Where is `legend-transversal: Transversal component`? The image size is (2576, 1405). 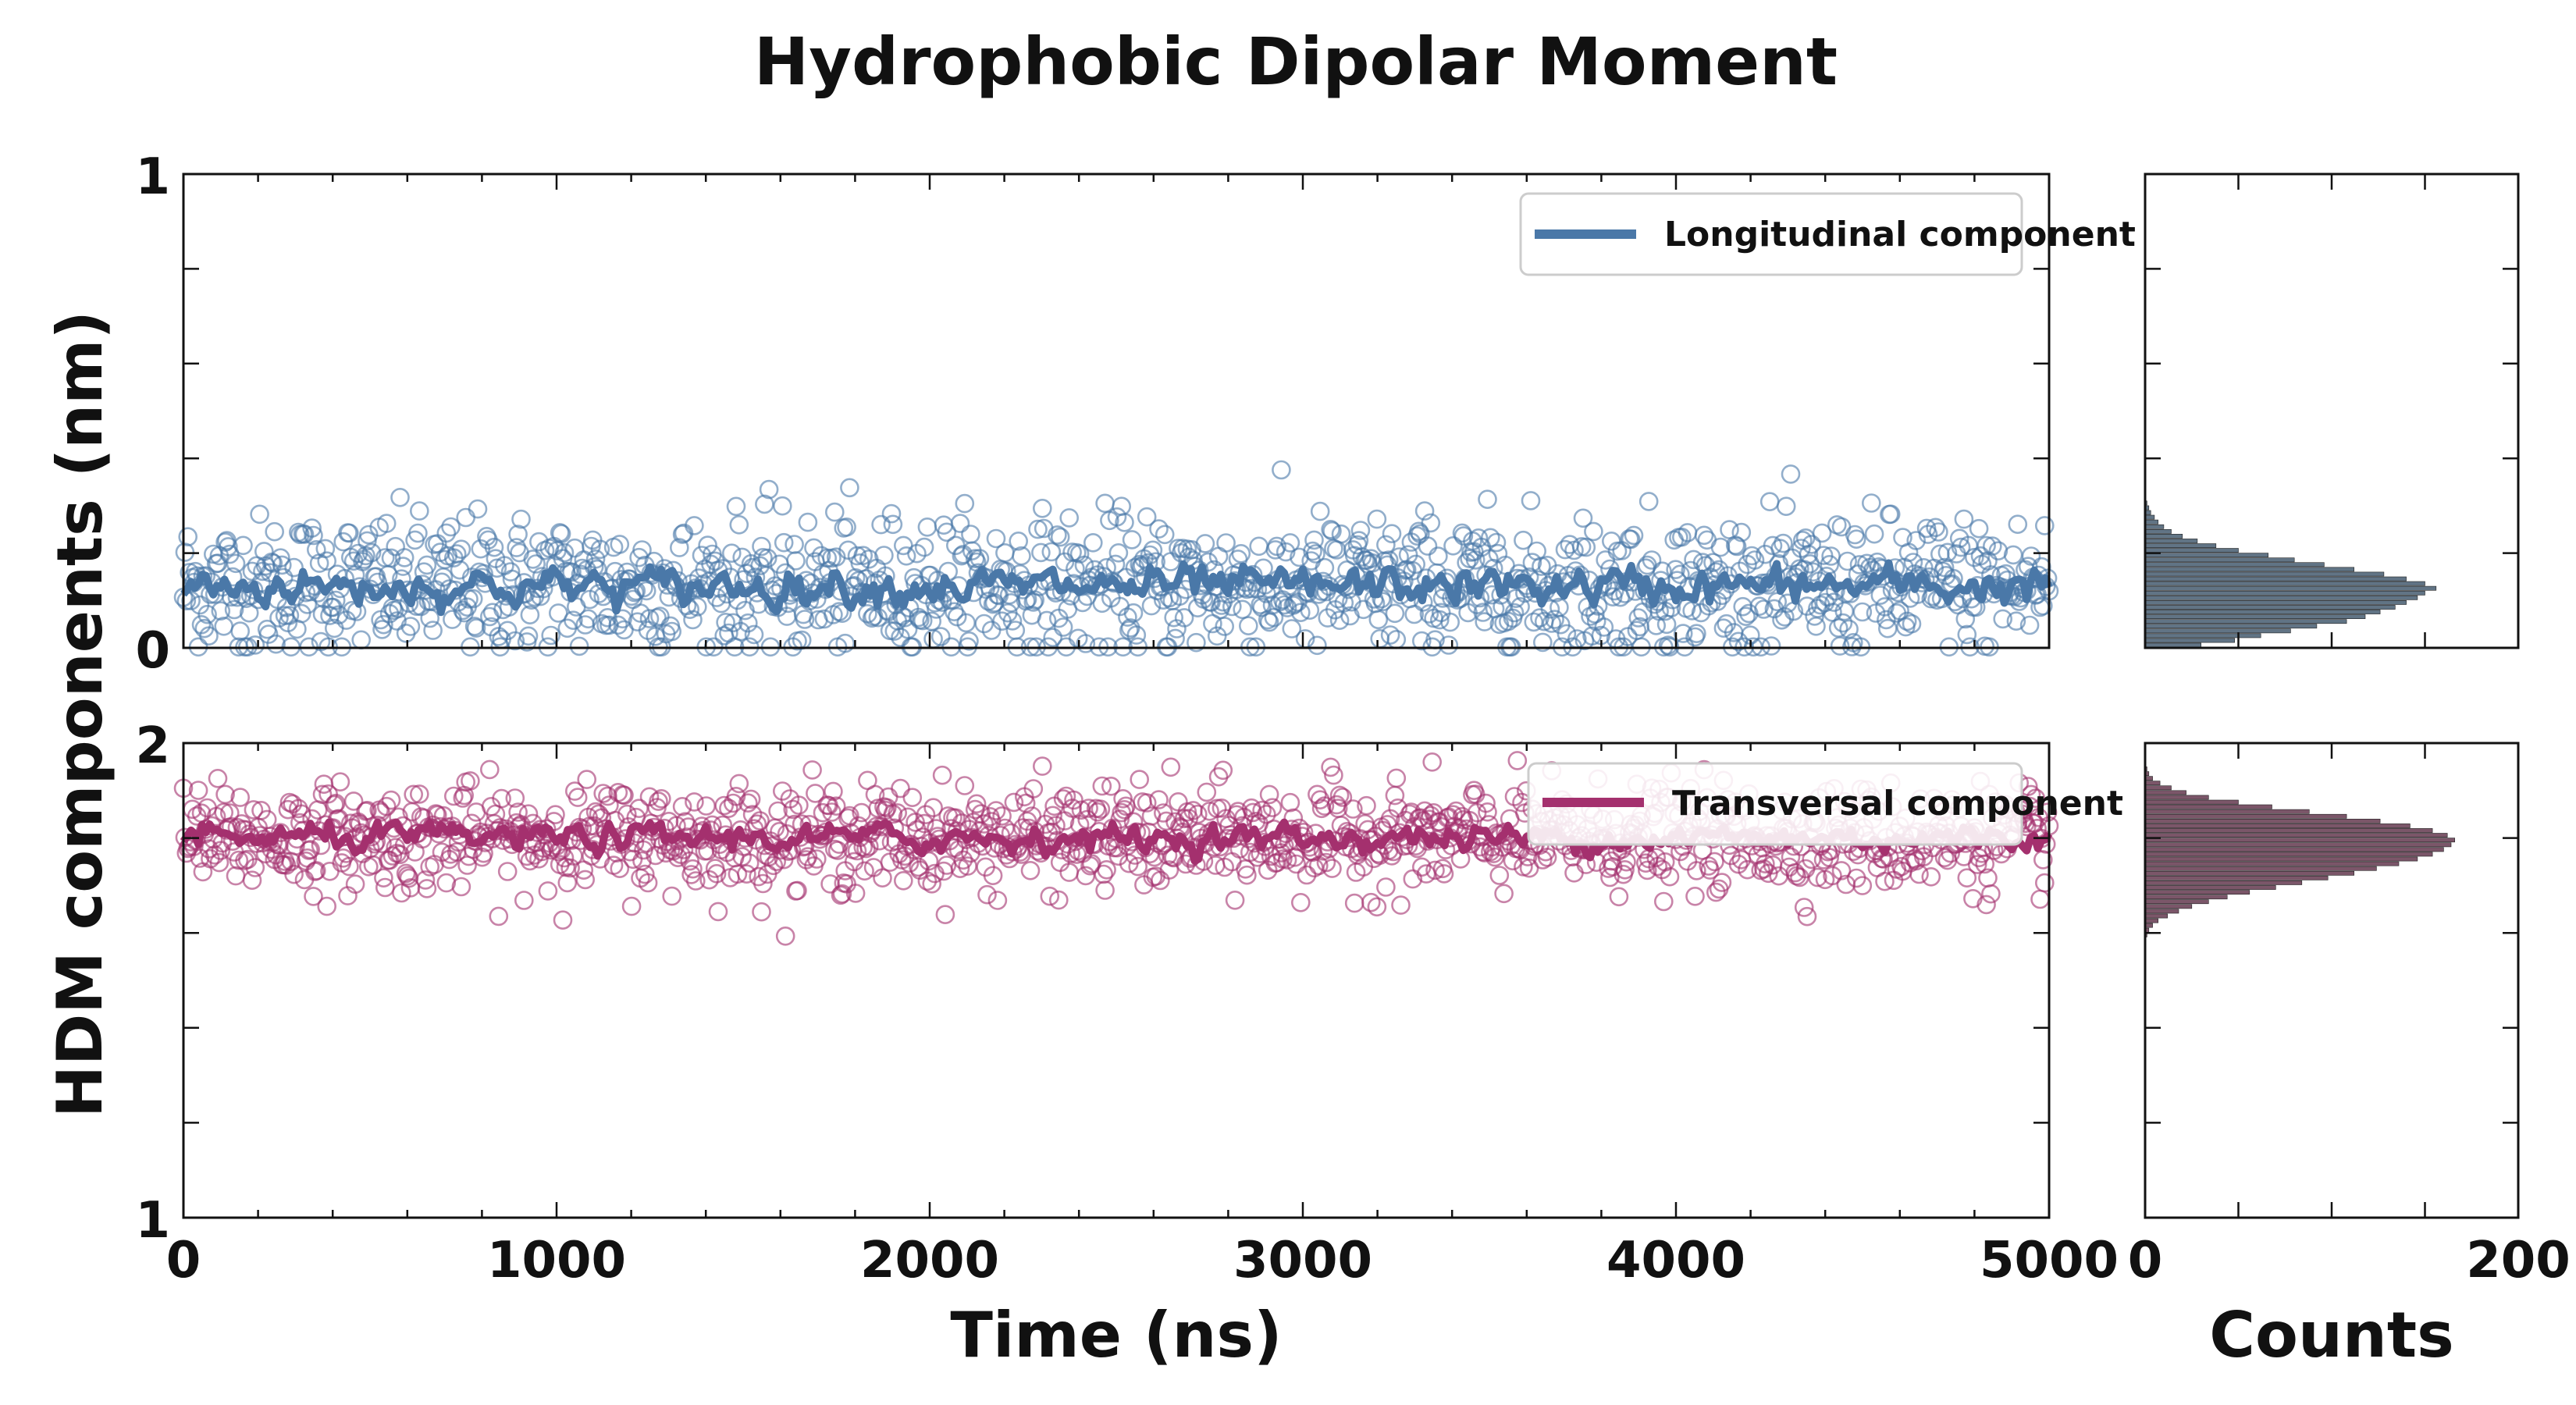
legend-transversal: Transversal component is located at coordinates (1825, 804).